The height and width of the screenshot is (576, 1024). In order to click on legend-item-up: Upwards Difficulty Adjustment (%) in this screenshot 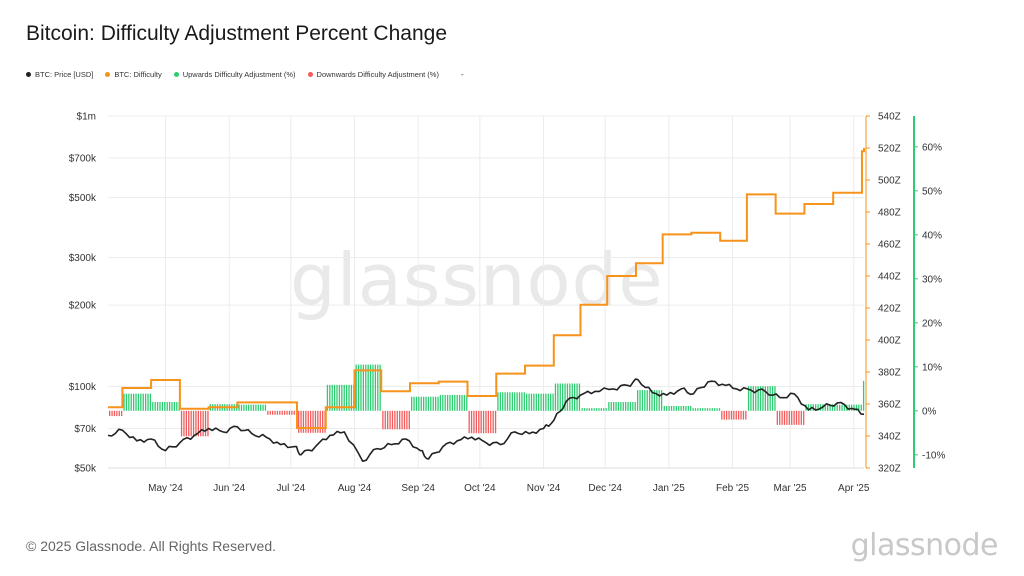, I will do `click(234, 74)`.